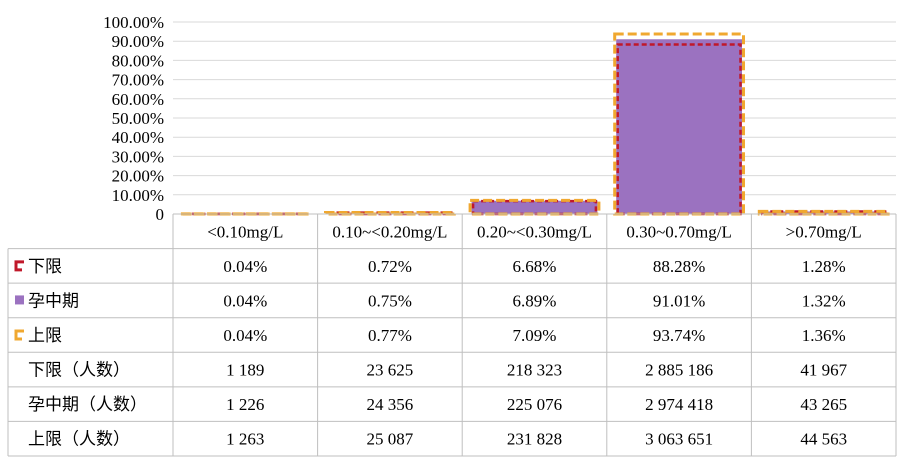 The width and height of the screenshot is (909, 471). I want to click on count-value: 1 189, so click(245, 370).